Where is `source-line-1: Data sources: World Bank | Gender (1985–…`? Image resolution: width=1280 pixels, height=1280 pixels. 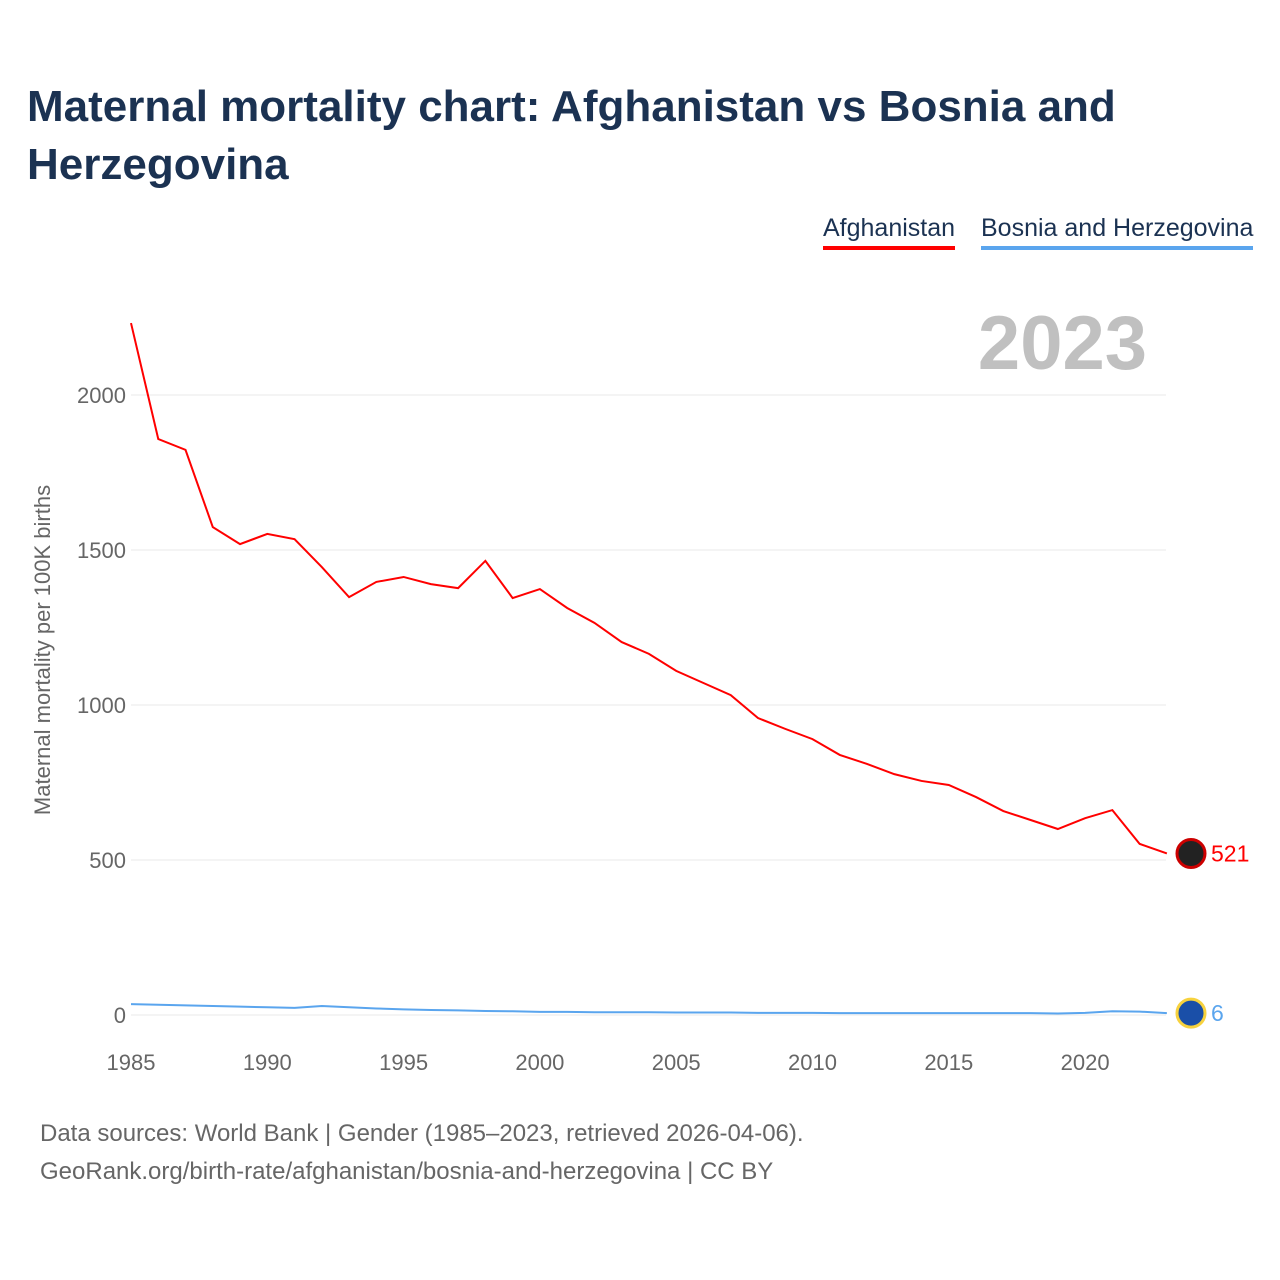
source-line-1: Data sources: World Bank | Gender (1985–… is located at coordinates (422, 1133).